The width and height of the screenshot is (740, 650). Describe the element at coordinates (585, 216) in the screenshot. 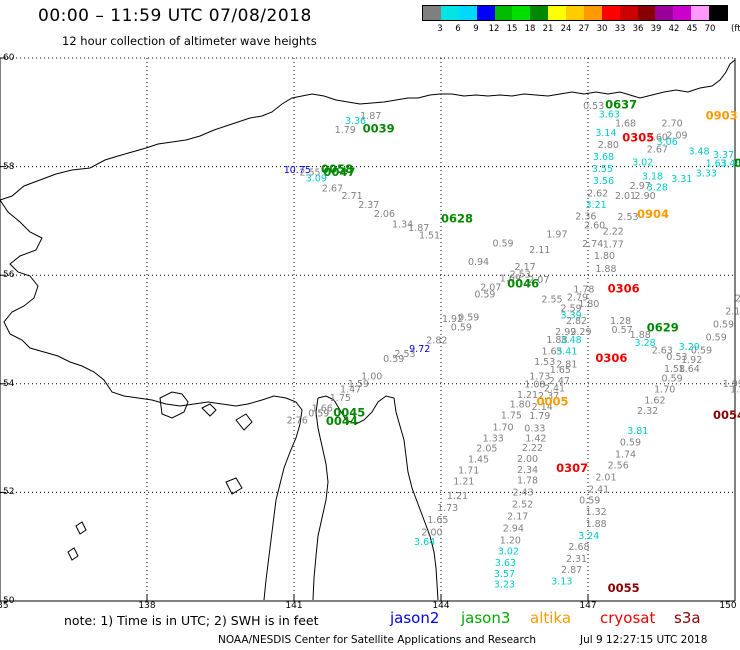

I see `wave-height-value: 2.36` at that location.